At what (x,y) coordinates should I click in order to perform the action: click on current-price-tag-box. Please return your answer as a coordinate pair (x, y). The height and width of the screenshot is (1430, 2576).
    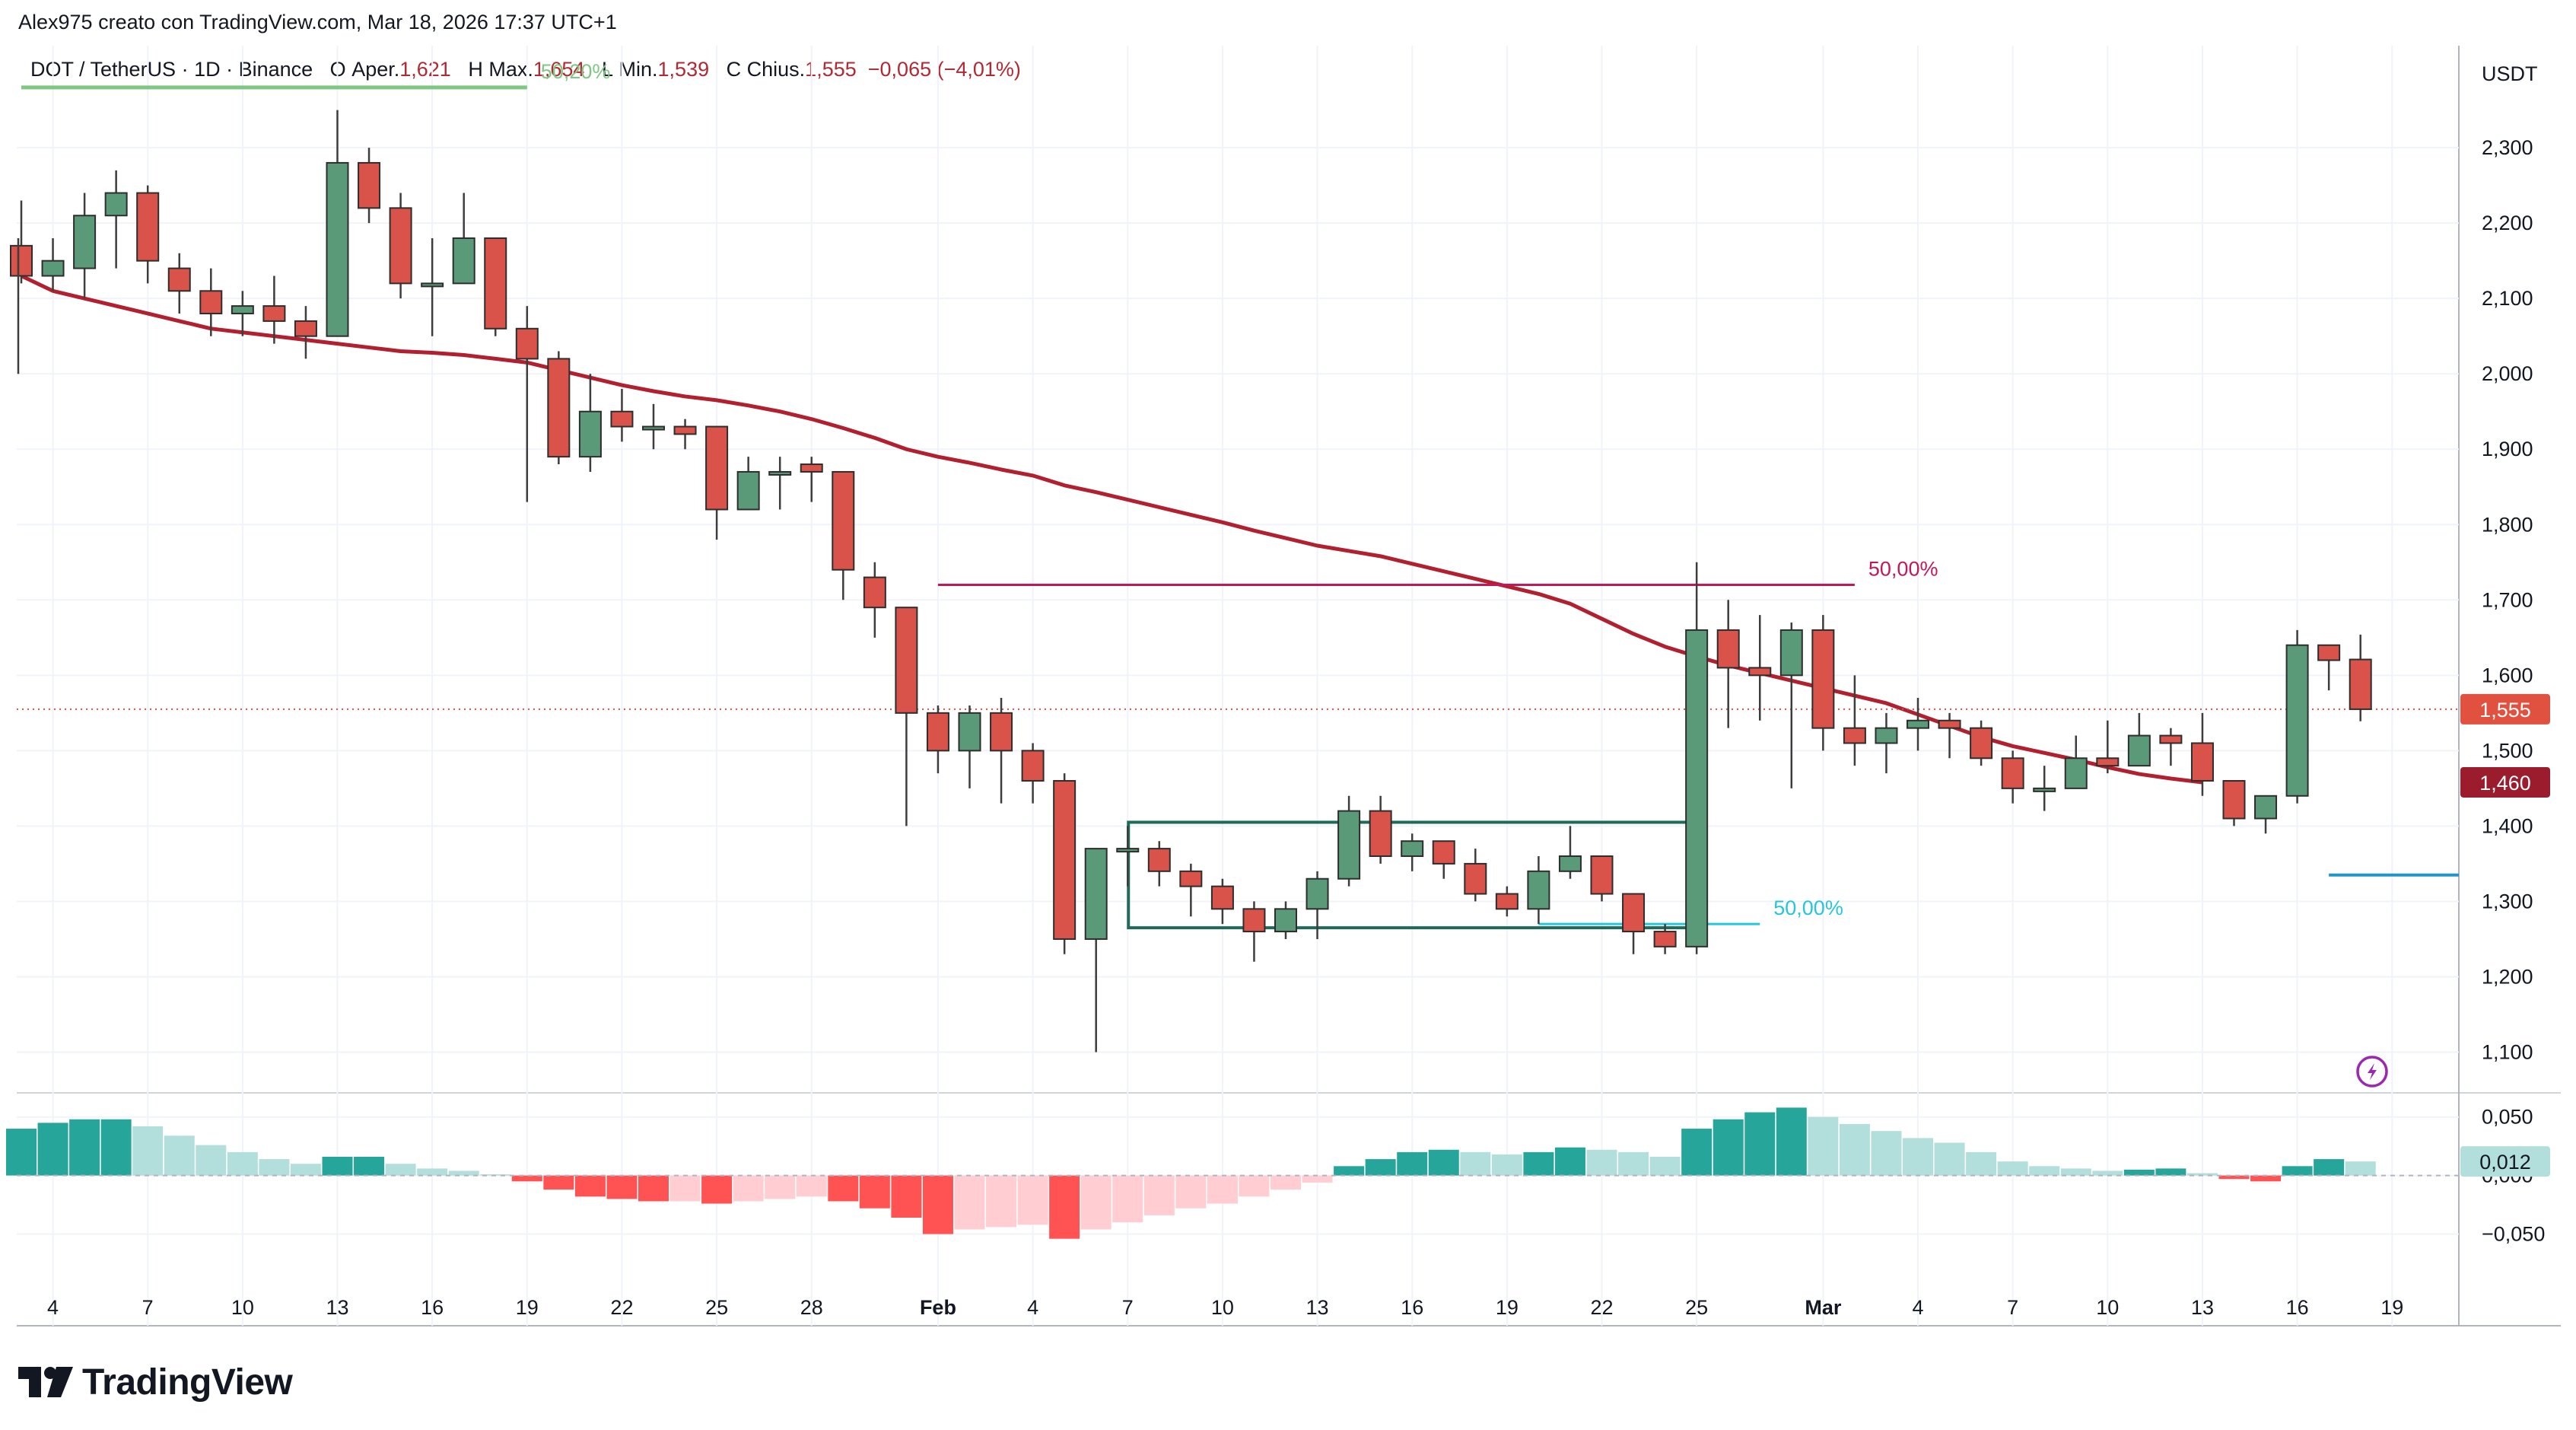
    Looking at the image, I should click on (2505, 709).